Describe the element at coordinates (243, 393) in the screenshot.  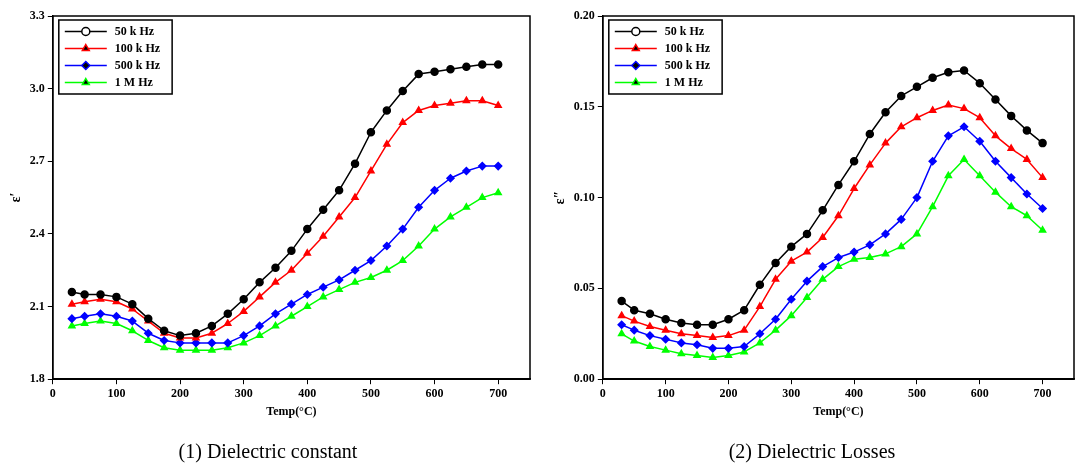
I see `x-tick-label: 300` at that location.